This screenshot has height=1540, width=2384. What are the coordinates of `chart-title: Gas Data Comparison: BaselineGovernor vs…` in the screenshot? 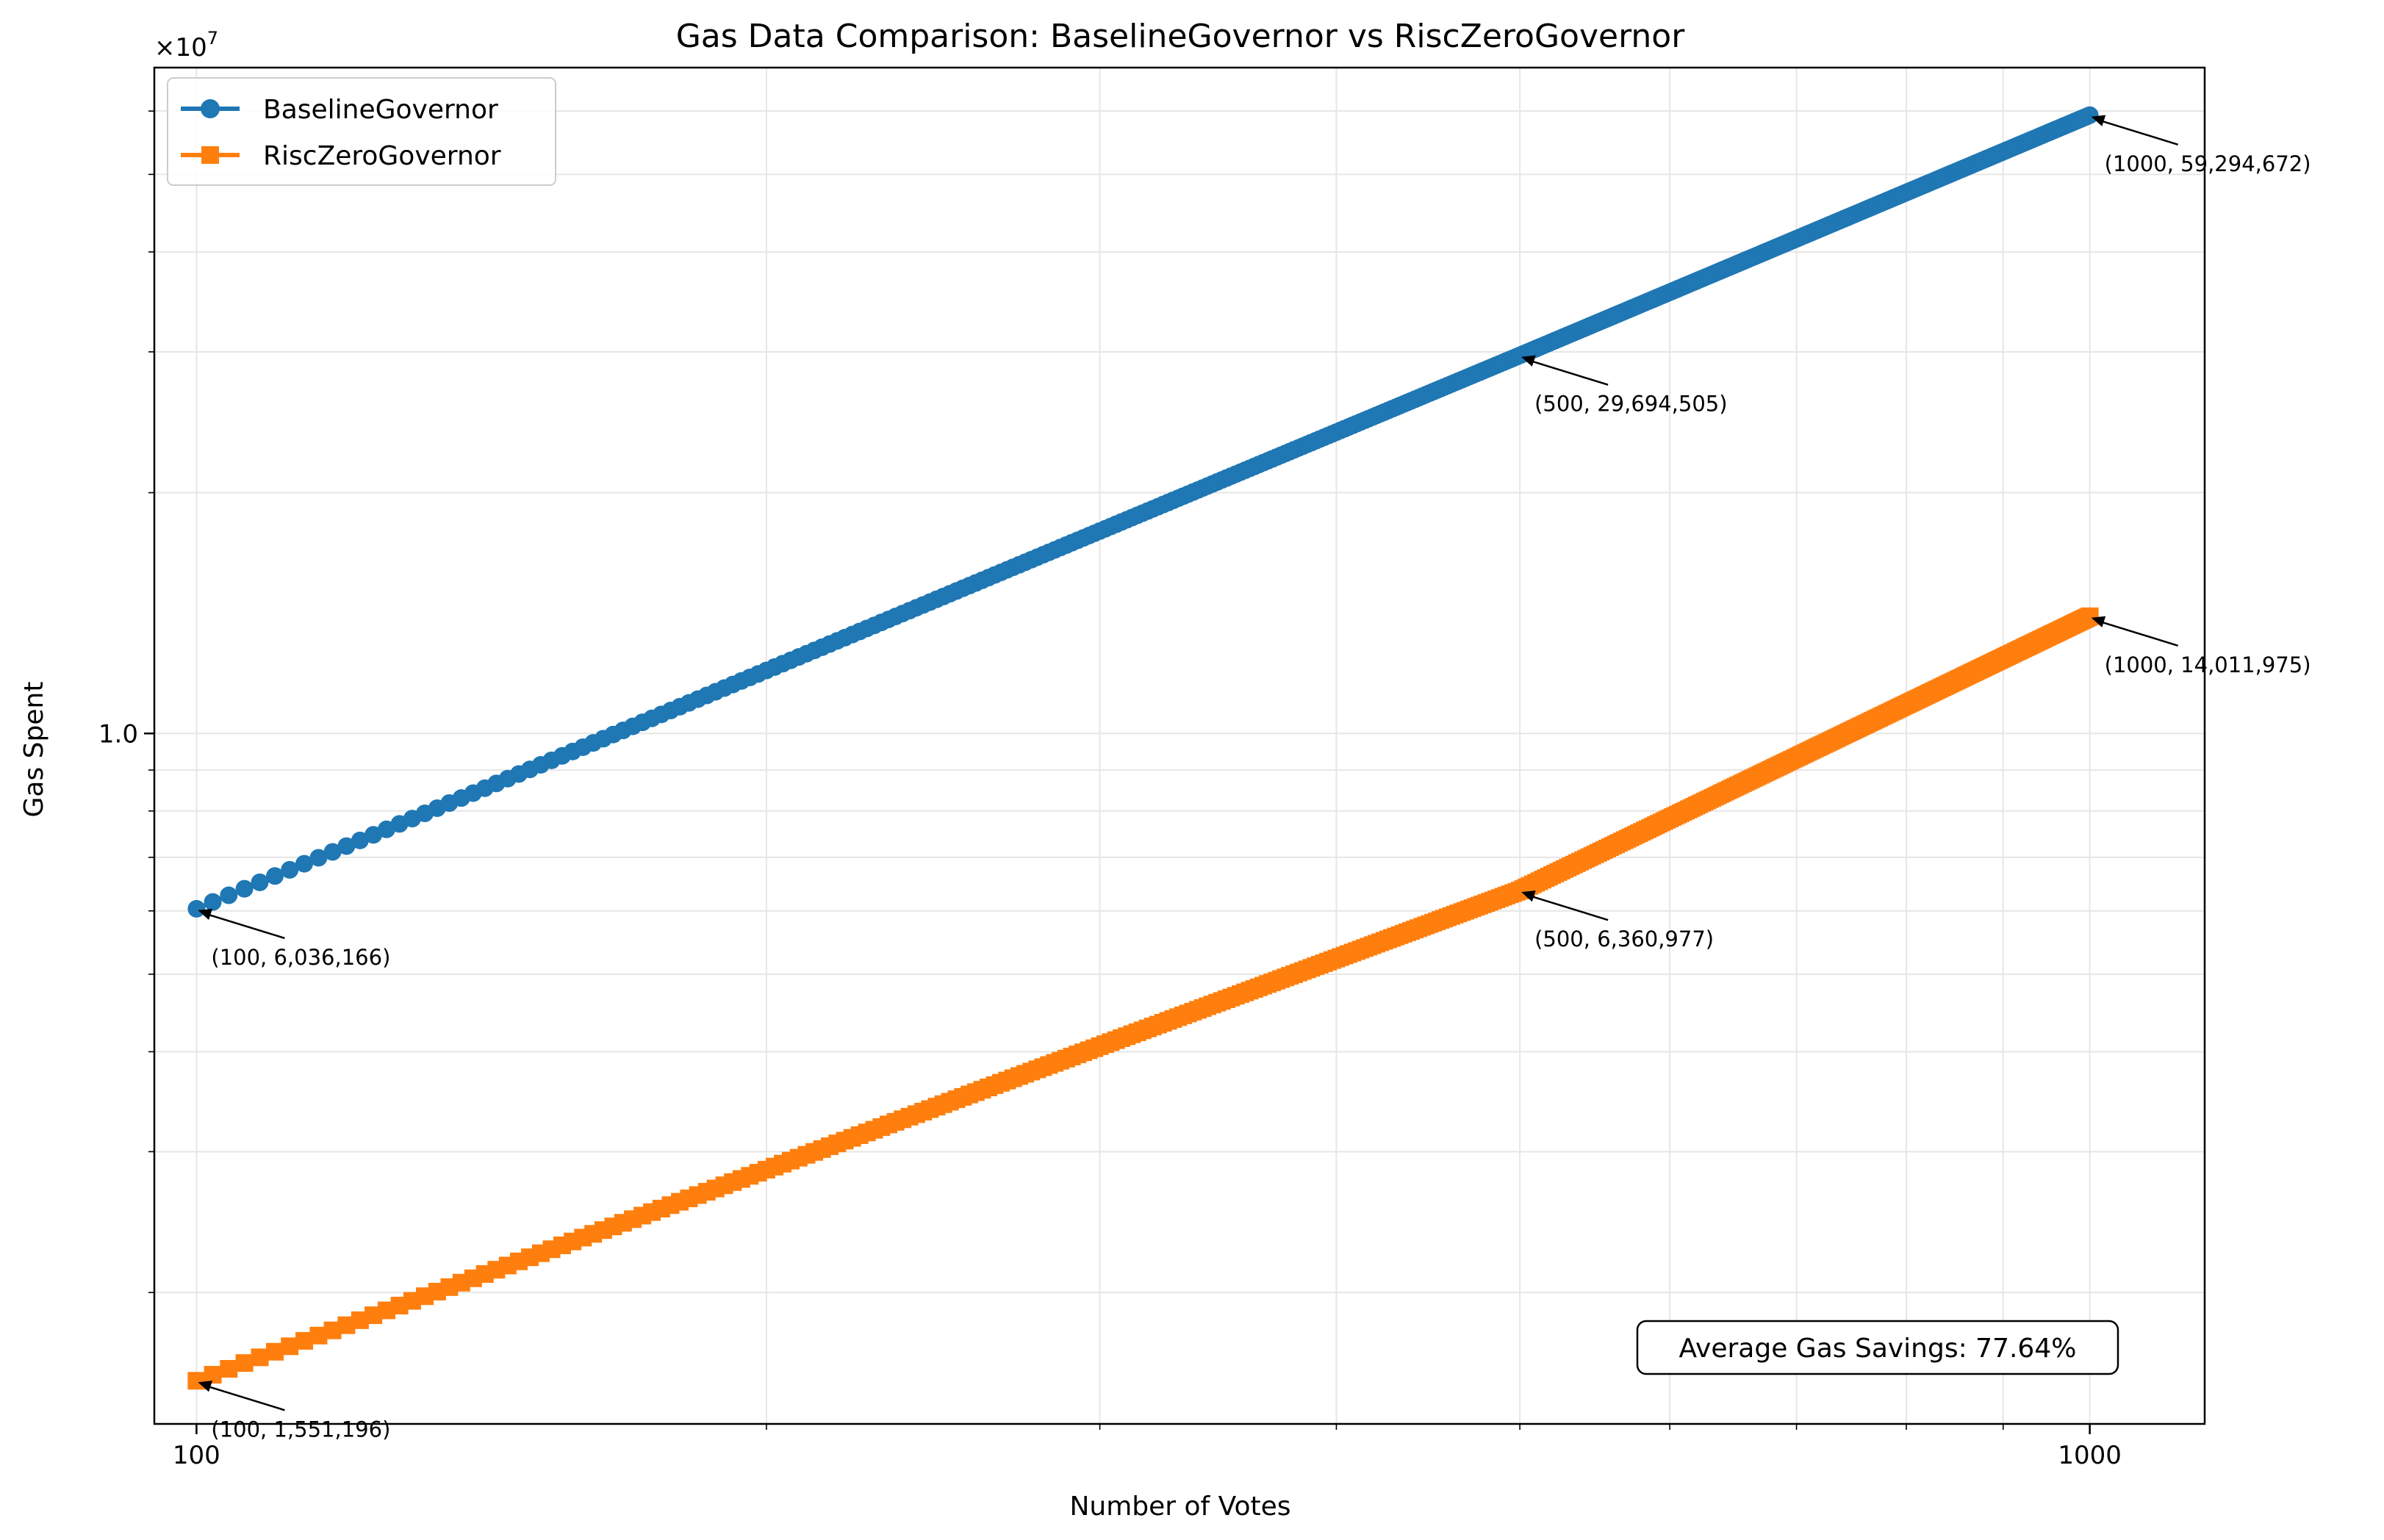 It's located at (1181, 36).